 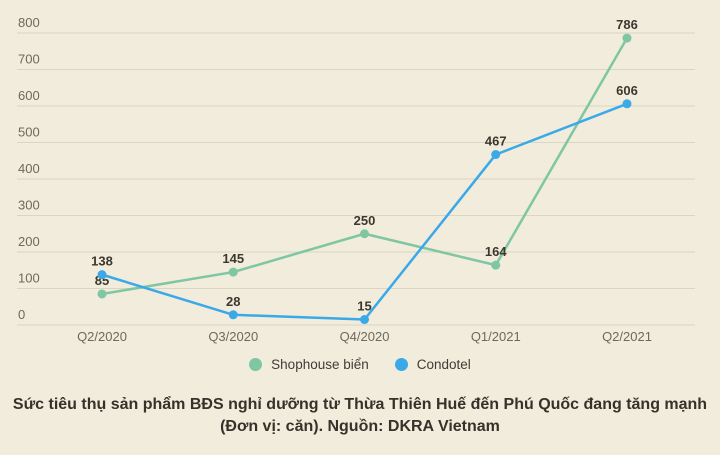 What do you see at coordinates (21, 314) in the screenshot?
I see `y-axis-label: 0` at bounding box center [21, 314].